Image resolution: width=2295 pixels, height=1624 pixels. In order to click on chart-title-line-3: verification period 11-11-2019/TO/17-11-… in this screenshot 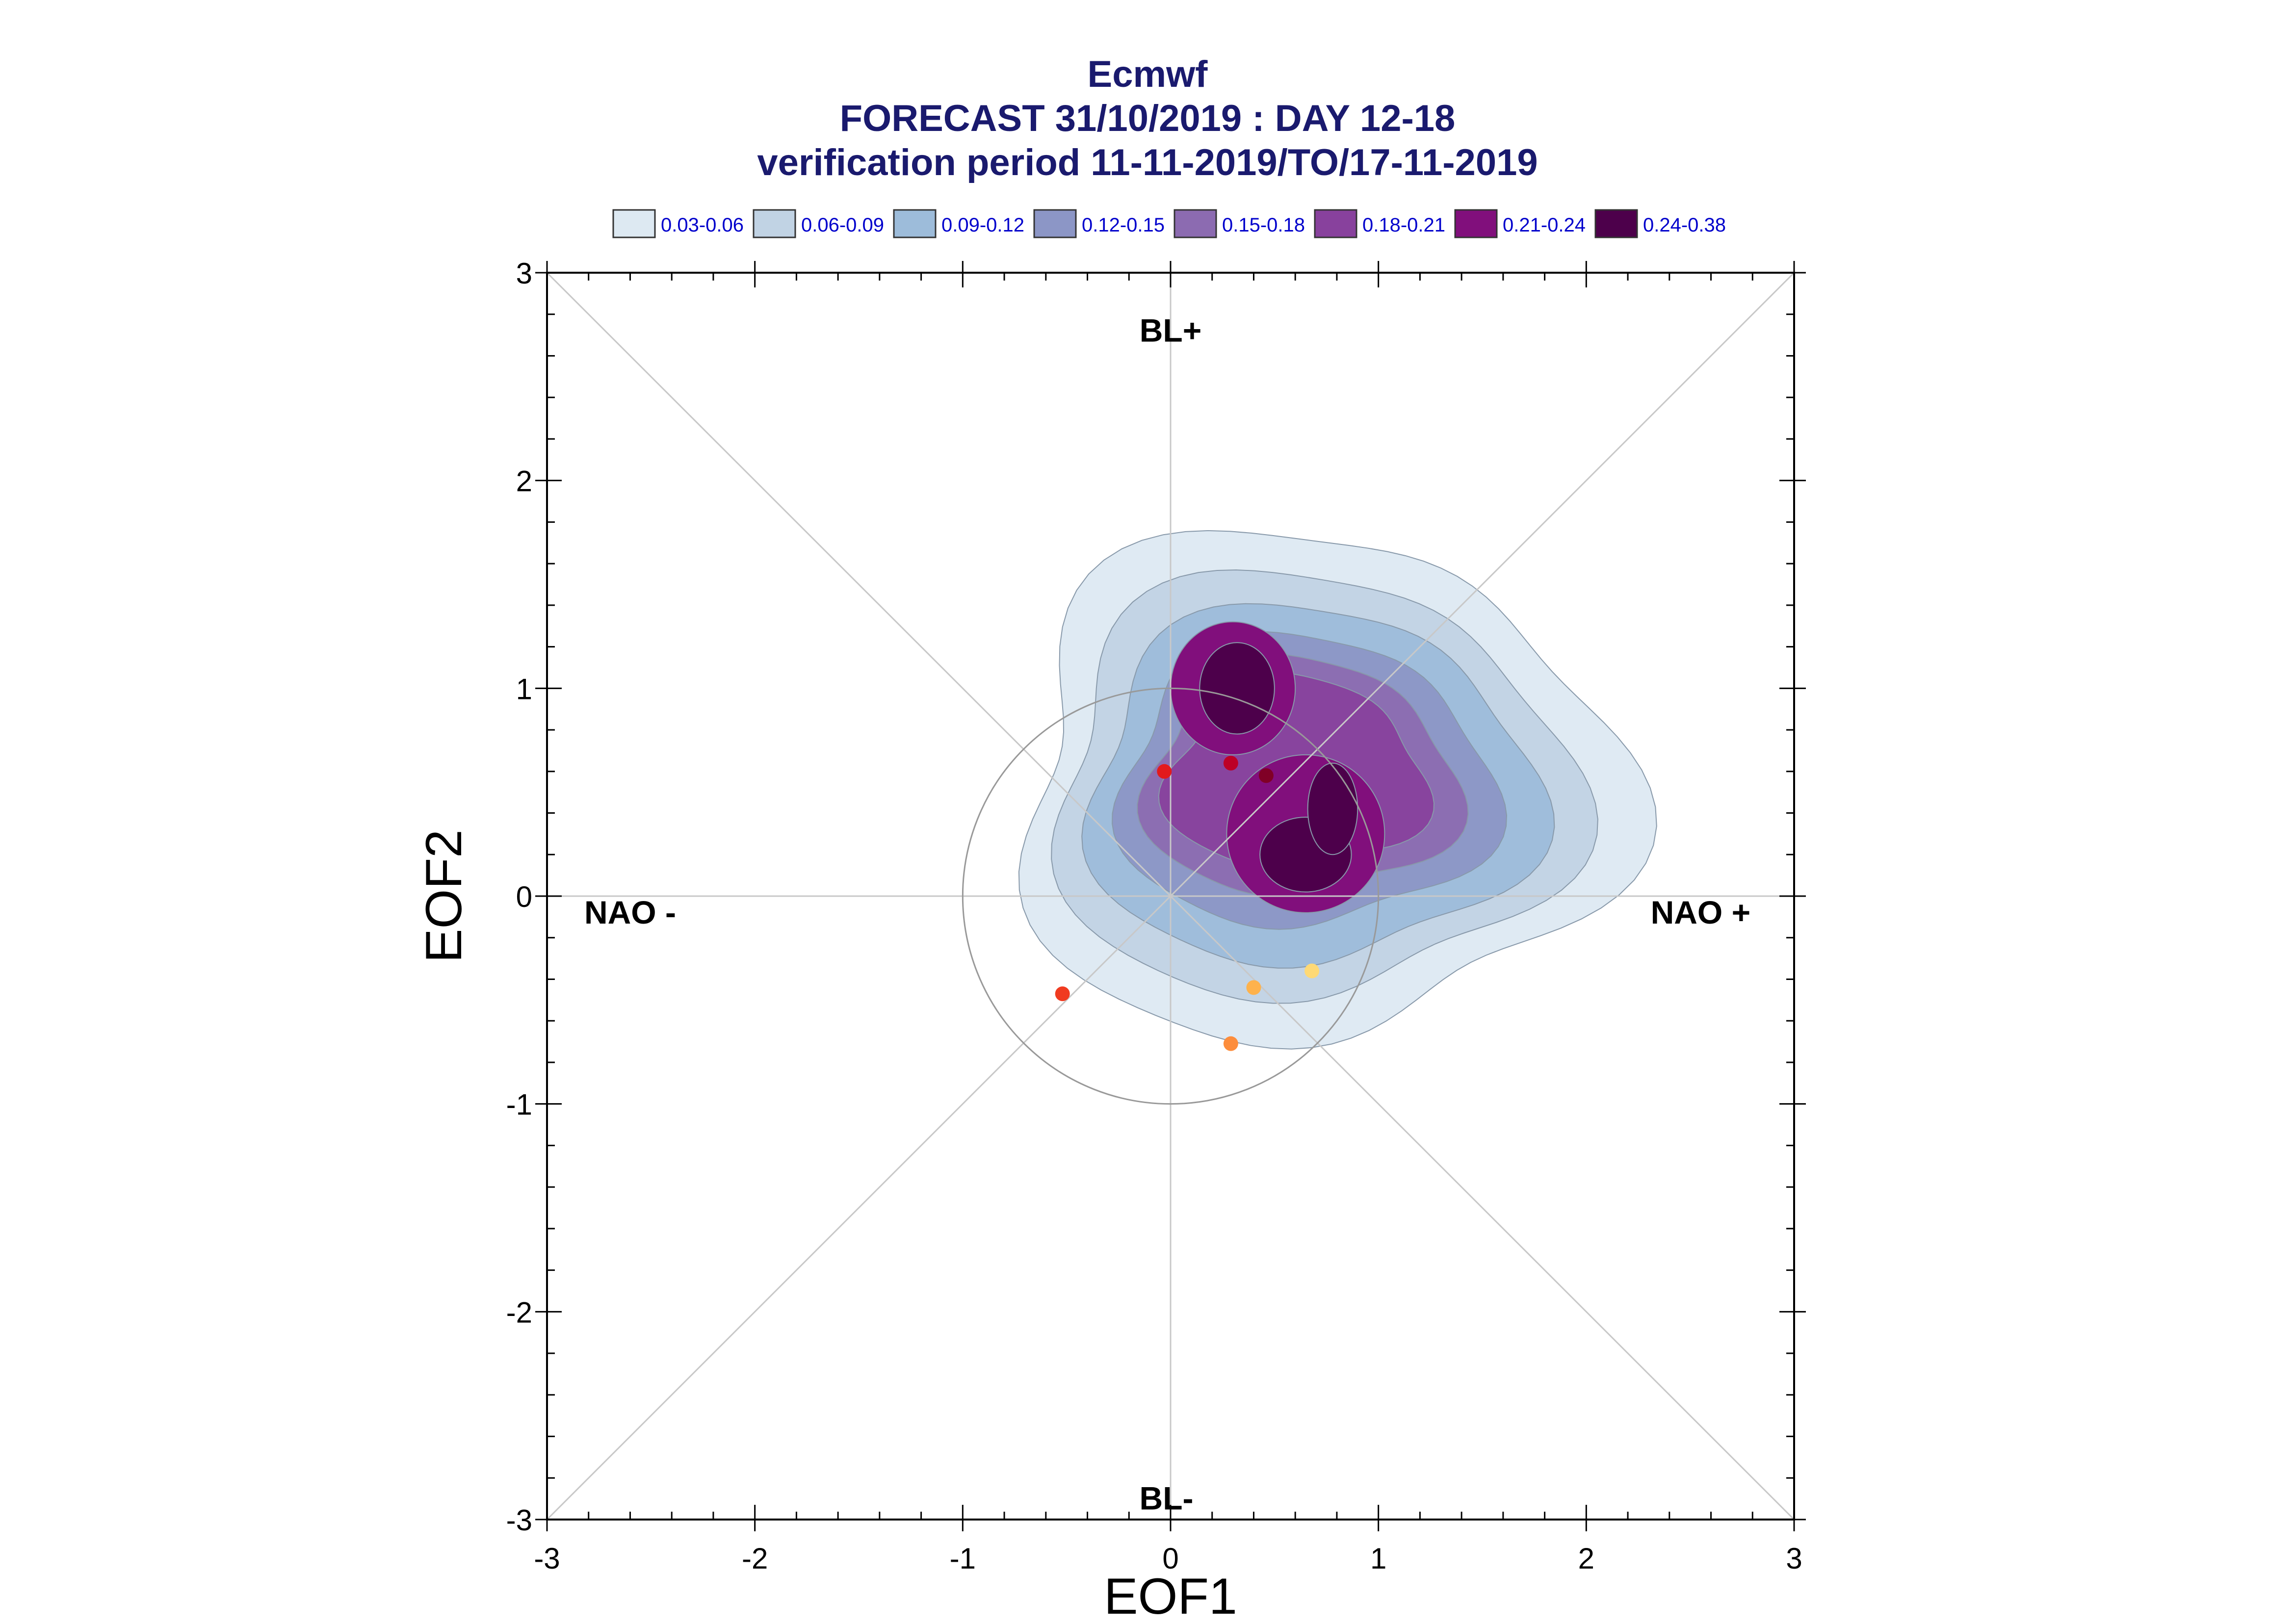, I will do `click(1147, 162)`.